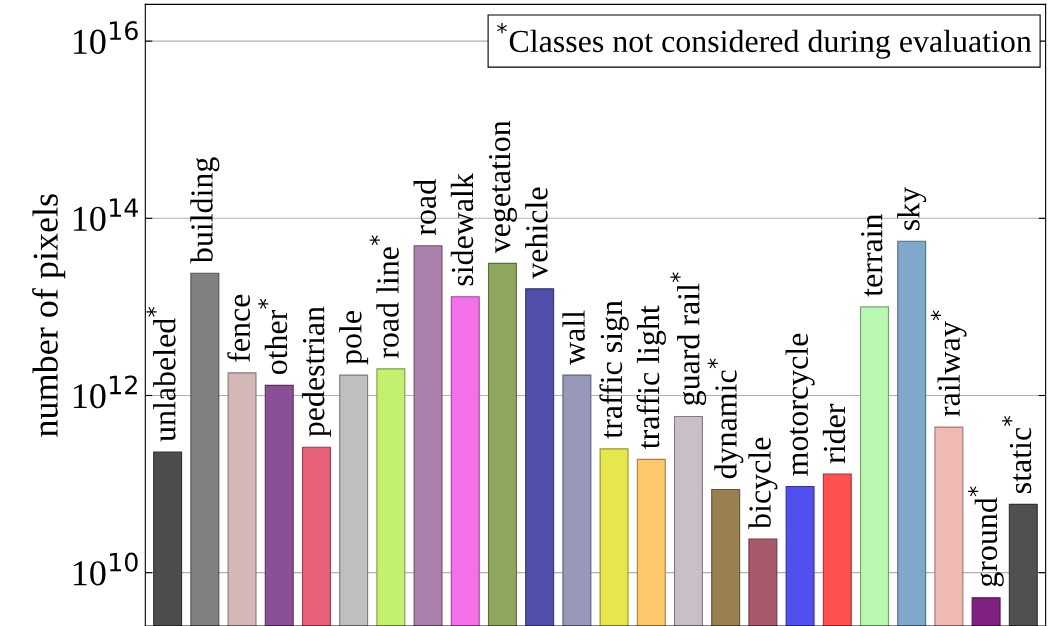 This screenshot has width=1053, height=626. I want to click on x-tick-label: wall, so click(573, 337).